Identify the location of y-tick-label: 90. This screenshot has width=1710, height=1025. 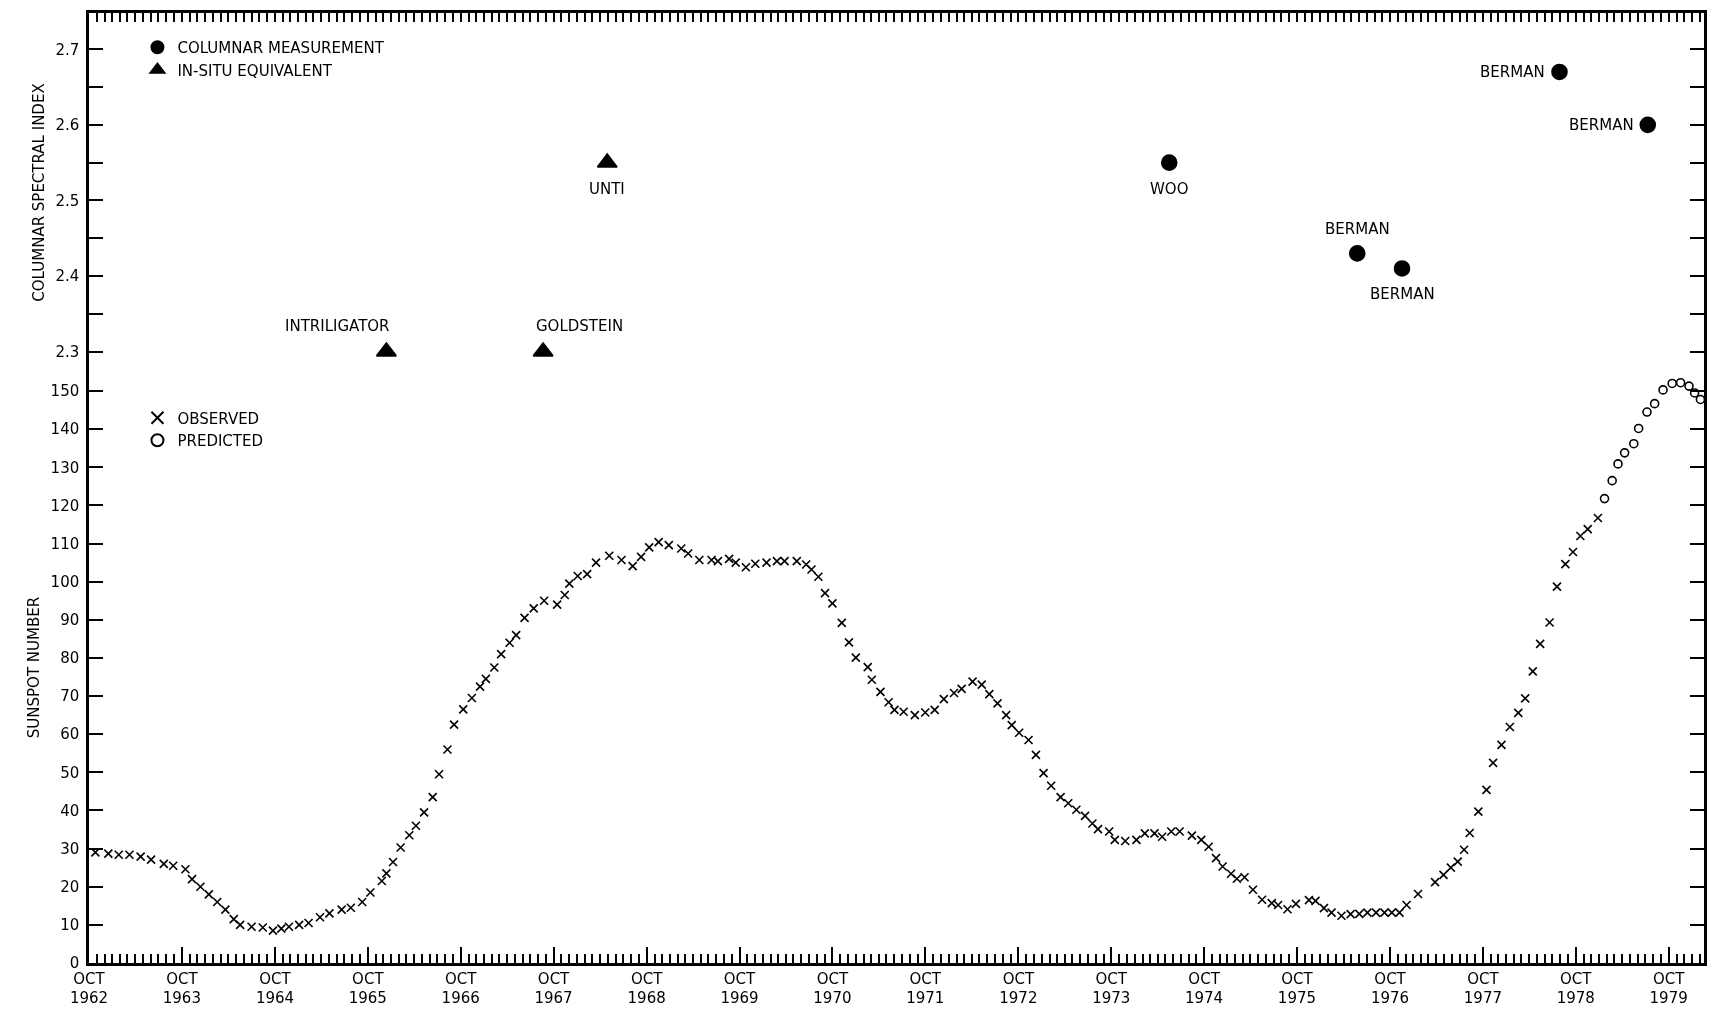
(70, 620).